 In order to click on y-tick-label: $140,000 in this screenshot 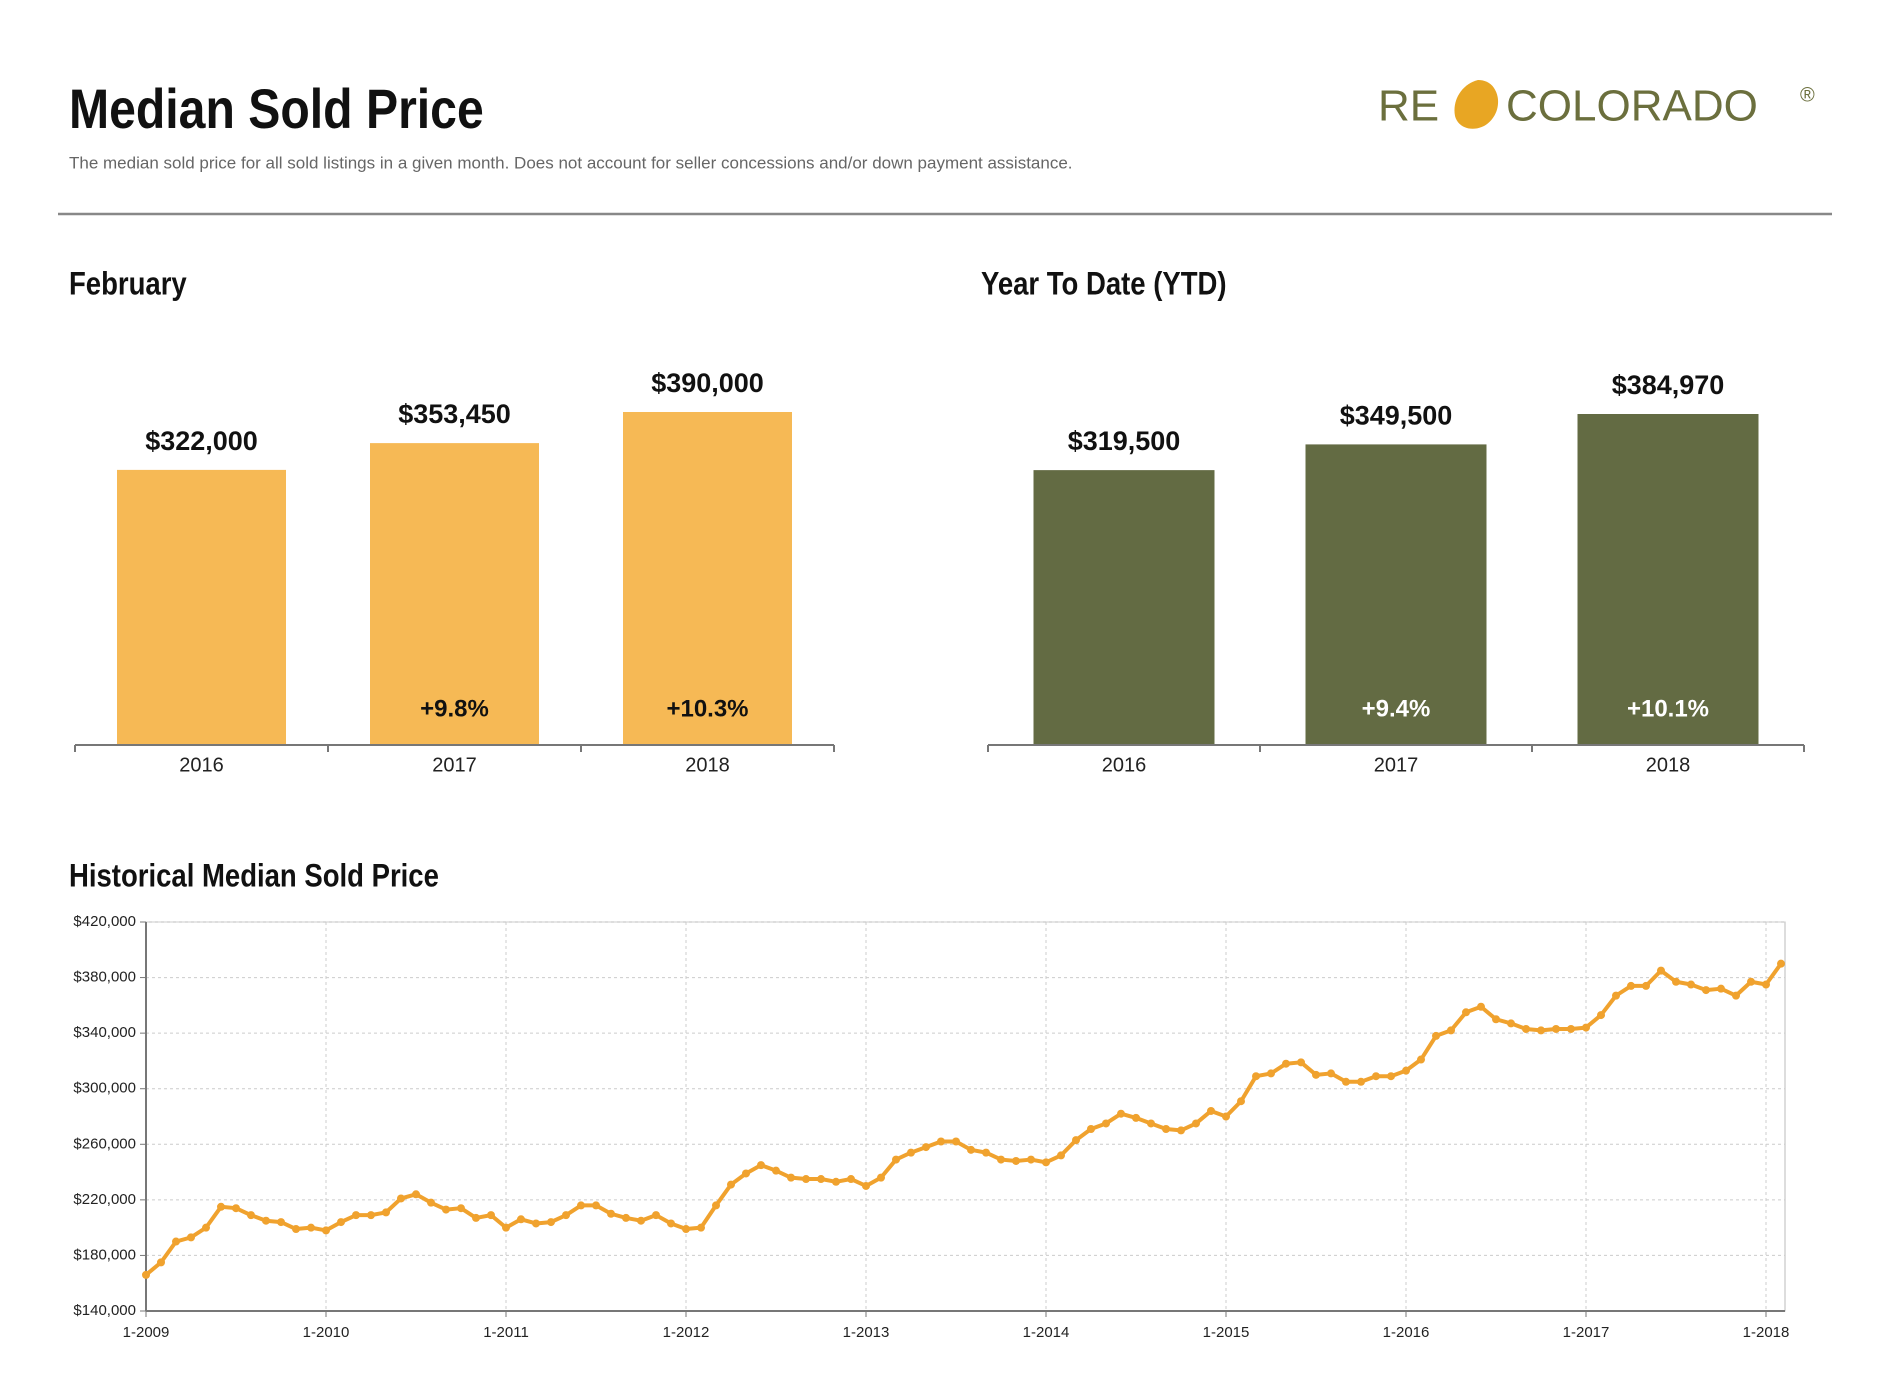, I will do `click(104, 1310)`.